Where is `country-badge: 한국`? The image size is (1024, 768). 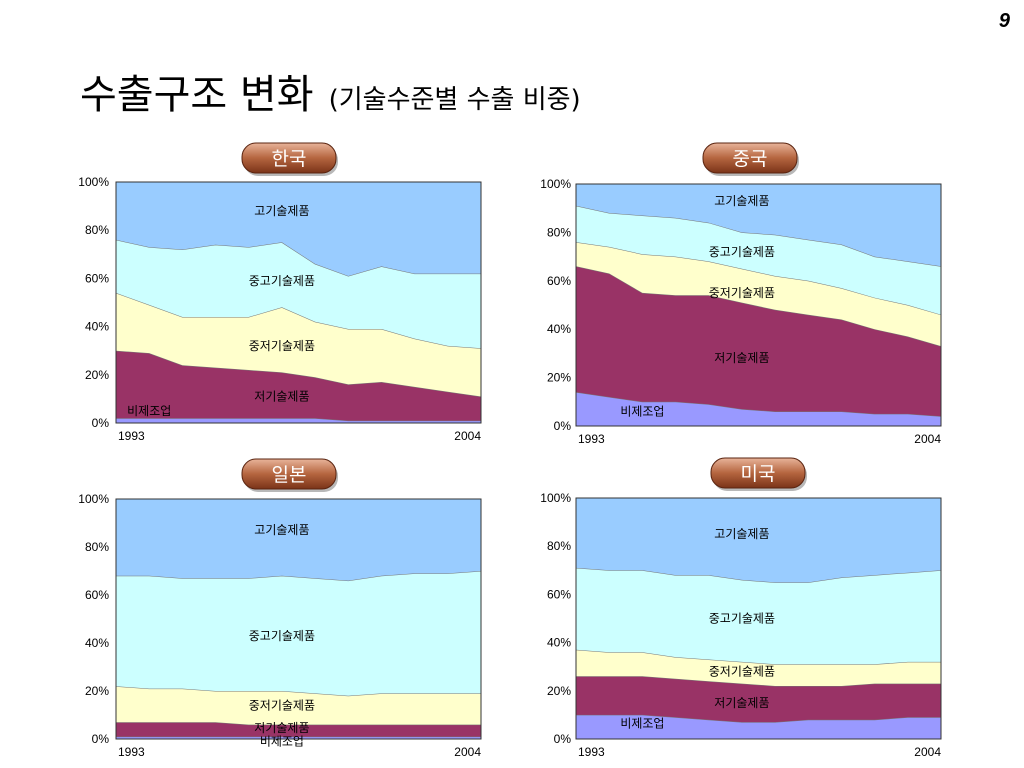
country-badge: 한국 is located at coordinates (289, 159).